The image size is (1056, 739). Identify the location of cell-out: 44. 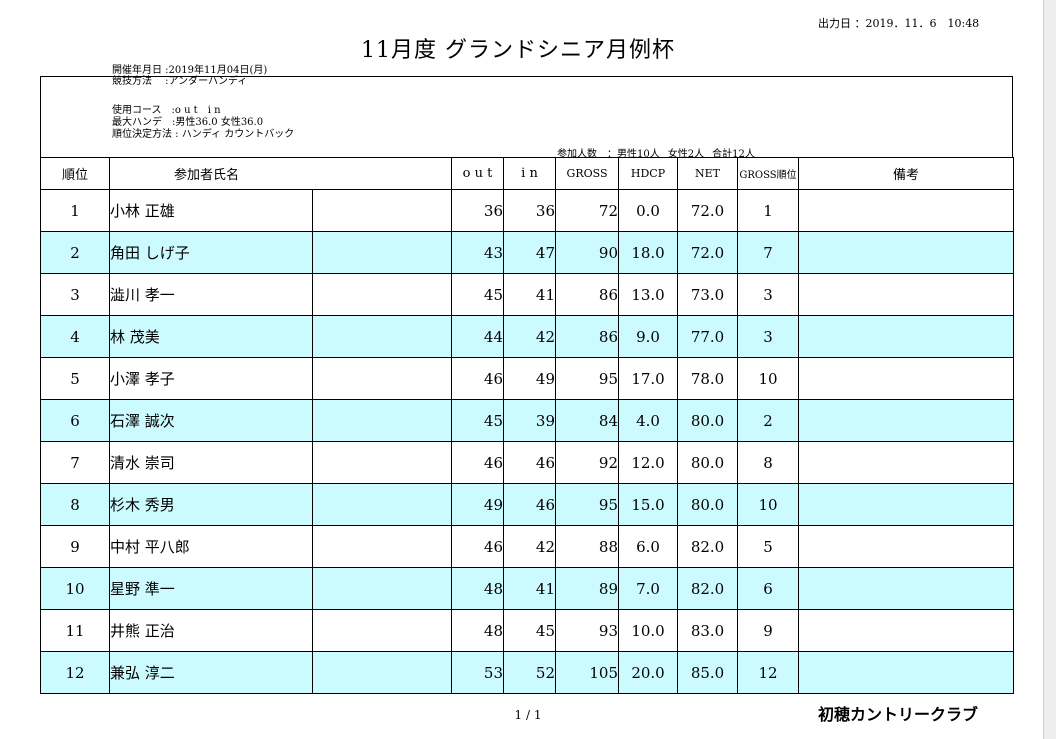
(478, 336).